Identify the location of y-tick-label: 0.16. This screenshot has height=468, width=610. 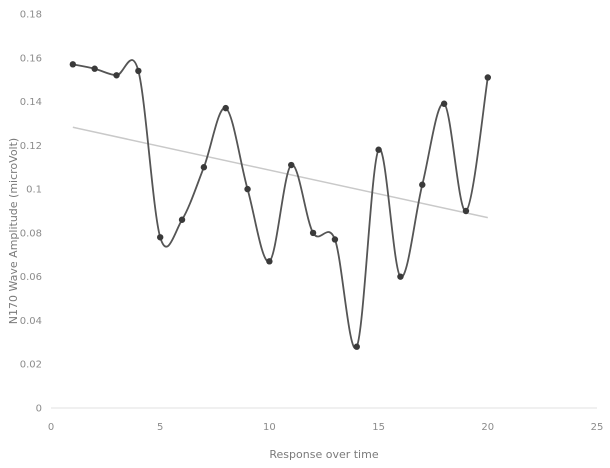
(31, 58).